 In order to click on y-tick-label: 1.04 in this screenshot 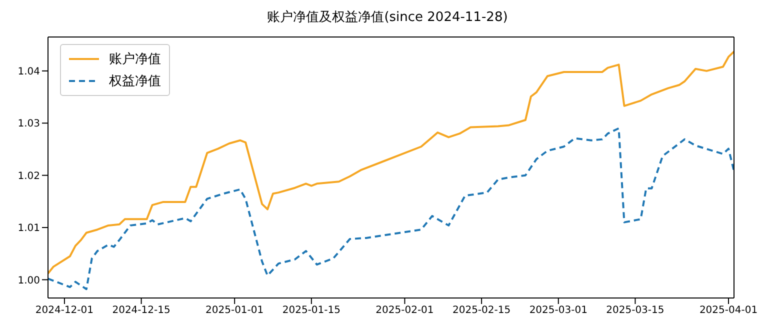, I will do `click(29, 72)`.